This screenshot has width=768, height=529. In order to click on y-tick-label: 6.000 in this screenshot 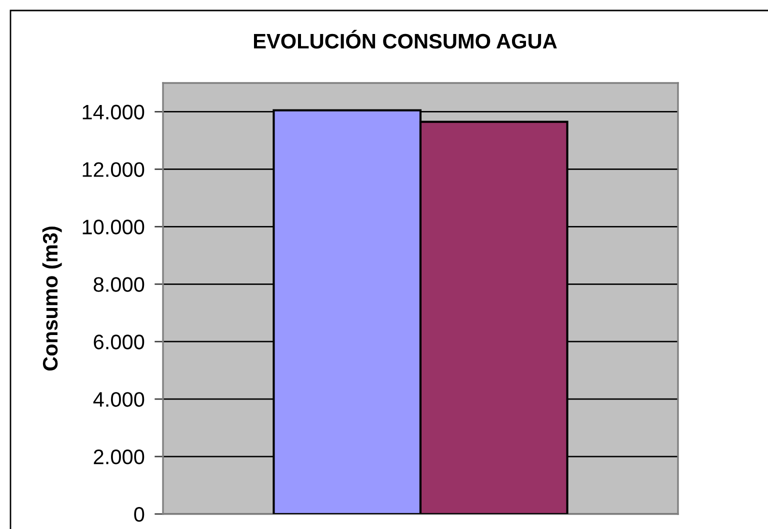, I will do `click(119, 342)`.